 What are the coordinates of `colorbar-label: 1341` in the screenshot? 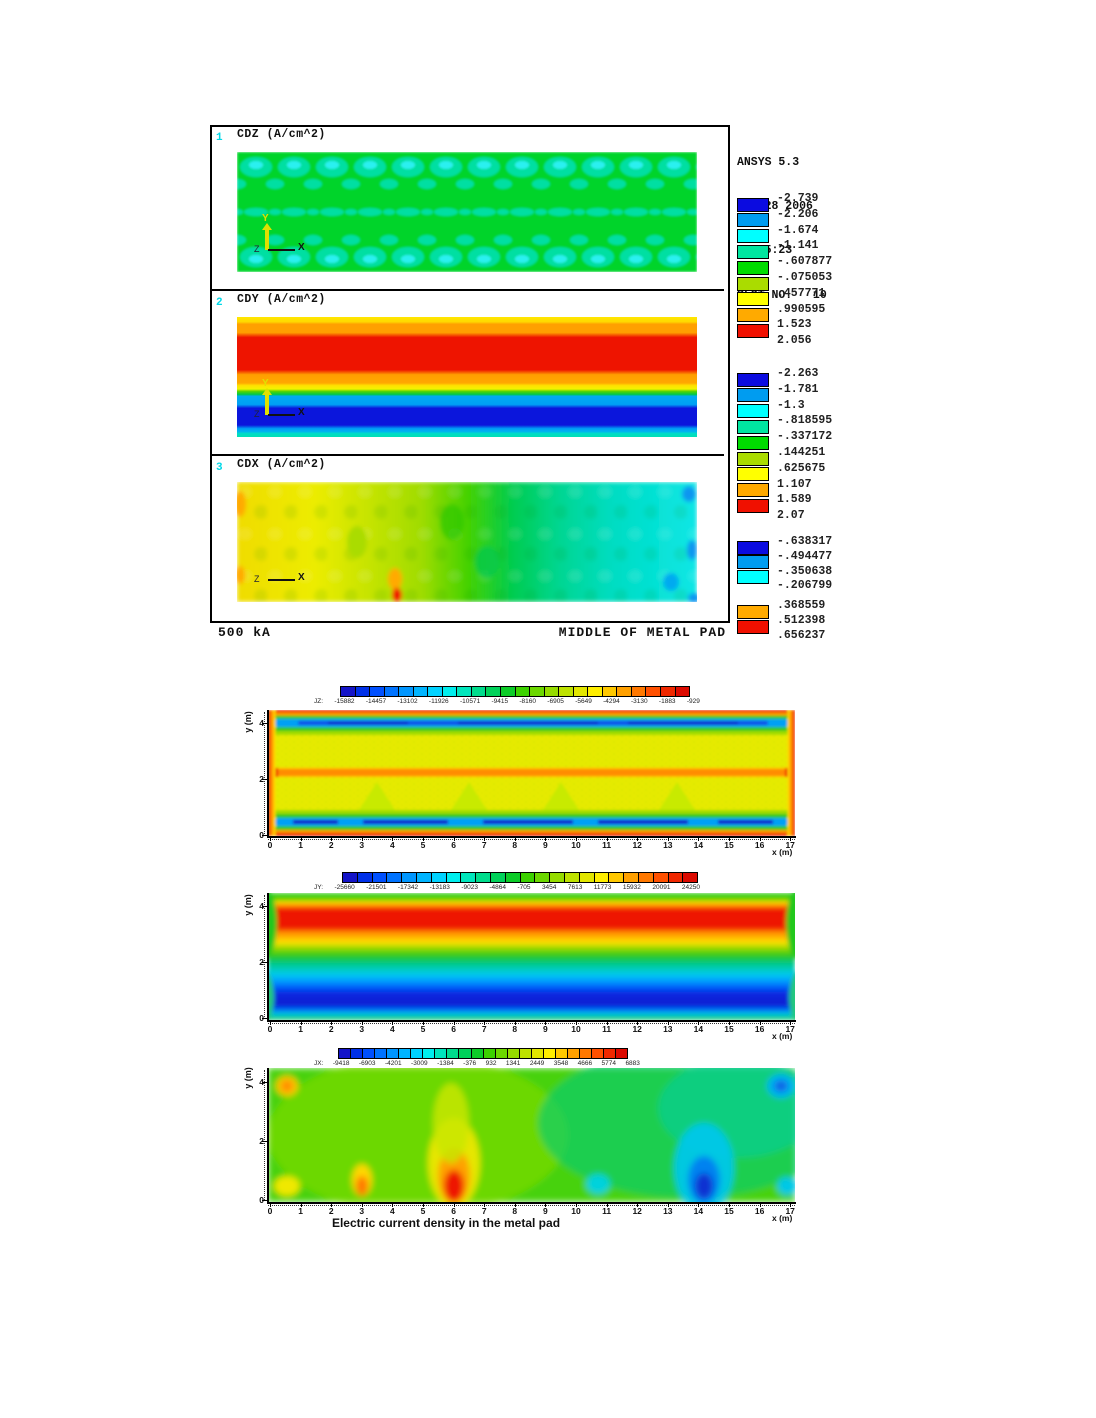 It's located at (513, 1063).